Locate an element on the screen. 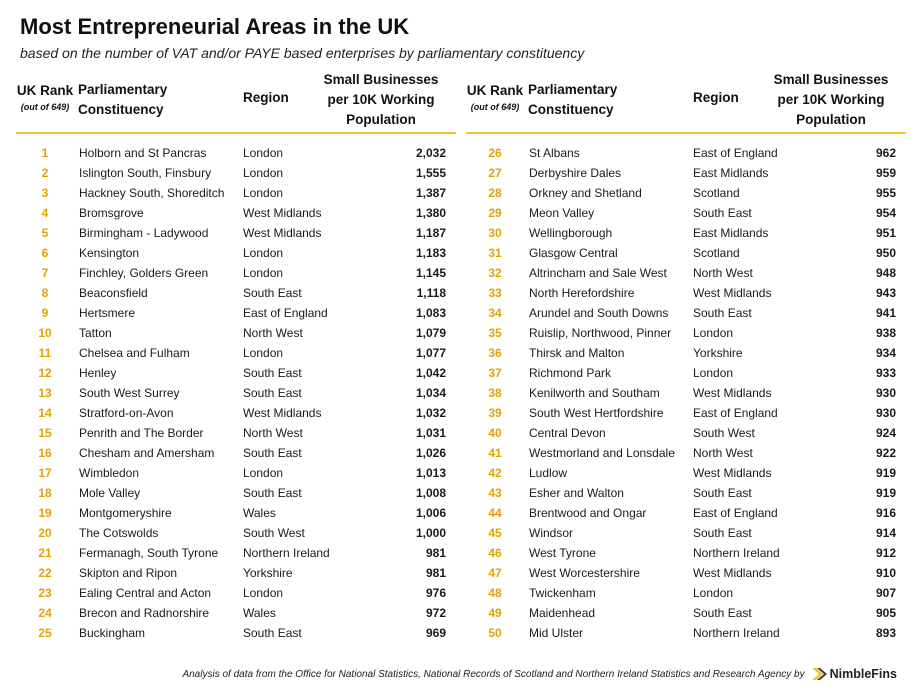  table-row: 33 North Herefordshire West Midlands 943 is located at coordinates (686, 293).